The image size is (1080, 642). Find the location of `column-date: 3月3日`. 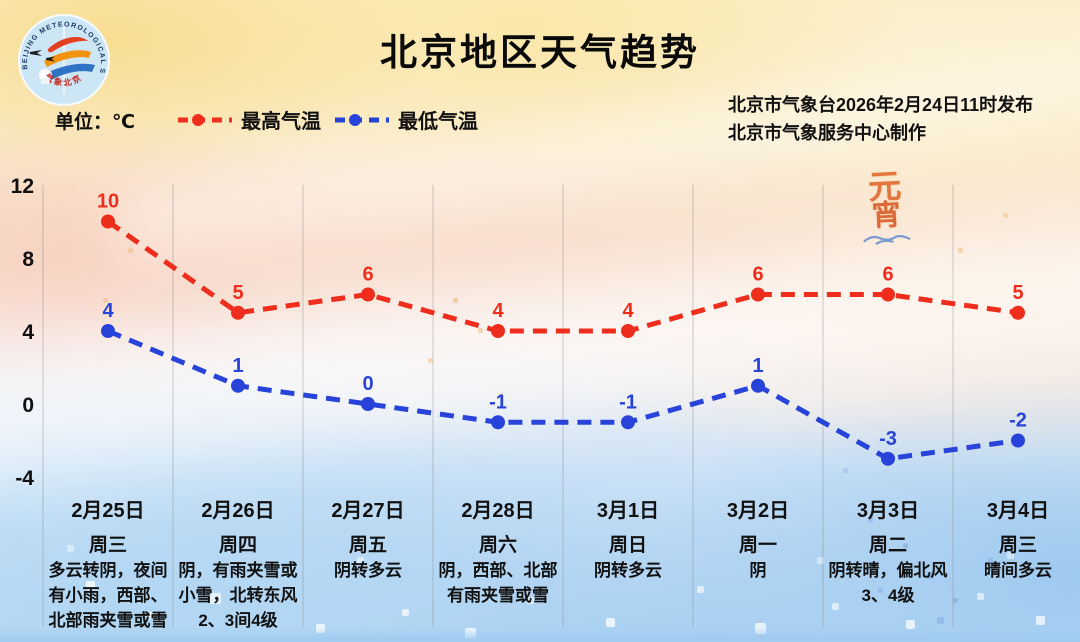

column-date: 3月3日 is located at coordinates (888, 511).